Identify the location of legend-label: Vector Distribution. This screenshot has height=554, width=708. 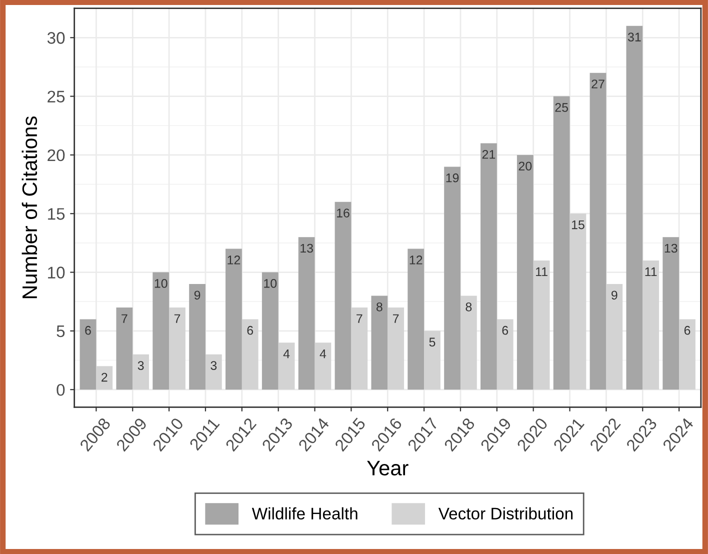
(505, 513).